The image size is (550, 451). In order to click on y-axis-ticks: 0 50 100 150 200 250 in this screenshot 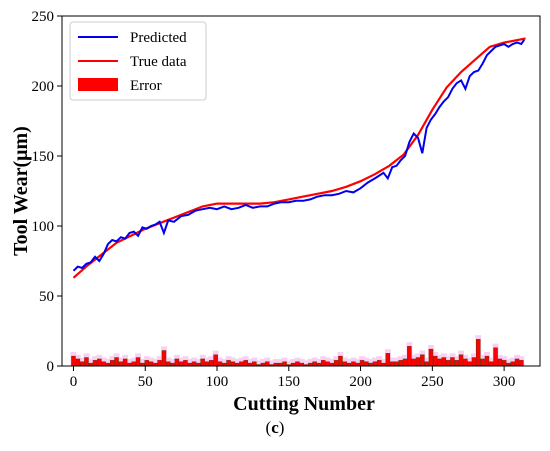, I will do `click(47, 192)`.